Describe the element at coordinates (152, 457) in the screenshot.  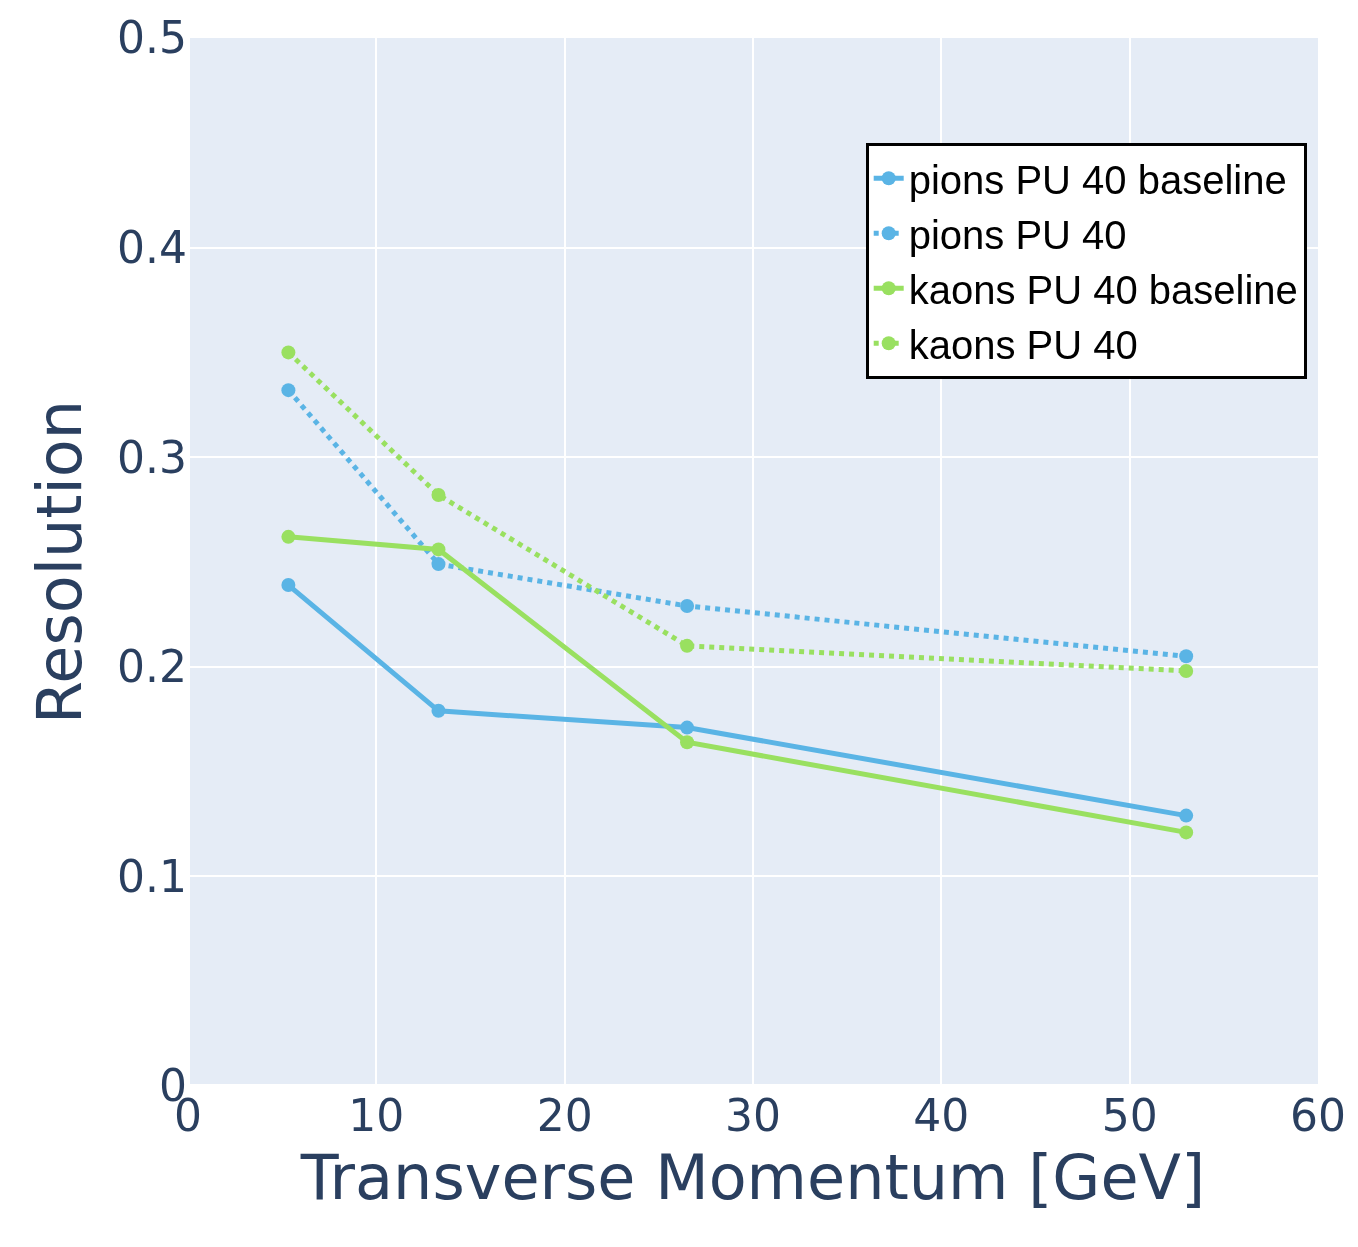
I see `y-tick-label: 0.3` at that location.